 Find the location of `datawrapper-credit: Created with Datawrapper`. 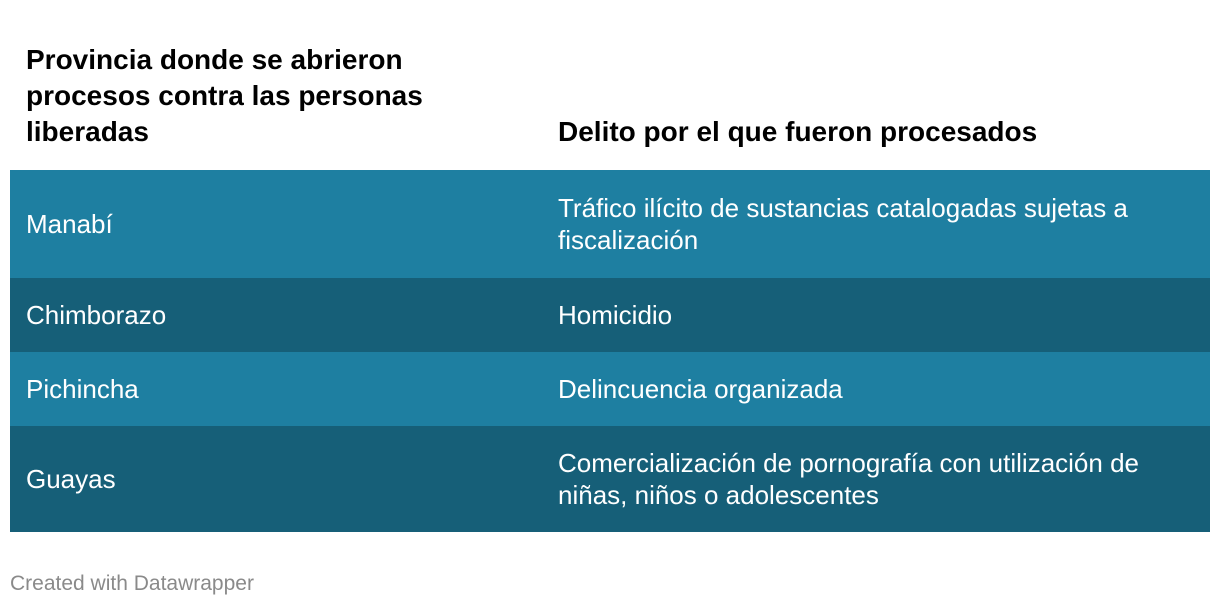

datawrapper-credit: Created with Datawrapper is located at coordinates (132, 583).